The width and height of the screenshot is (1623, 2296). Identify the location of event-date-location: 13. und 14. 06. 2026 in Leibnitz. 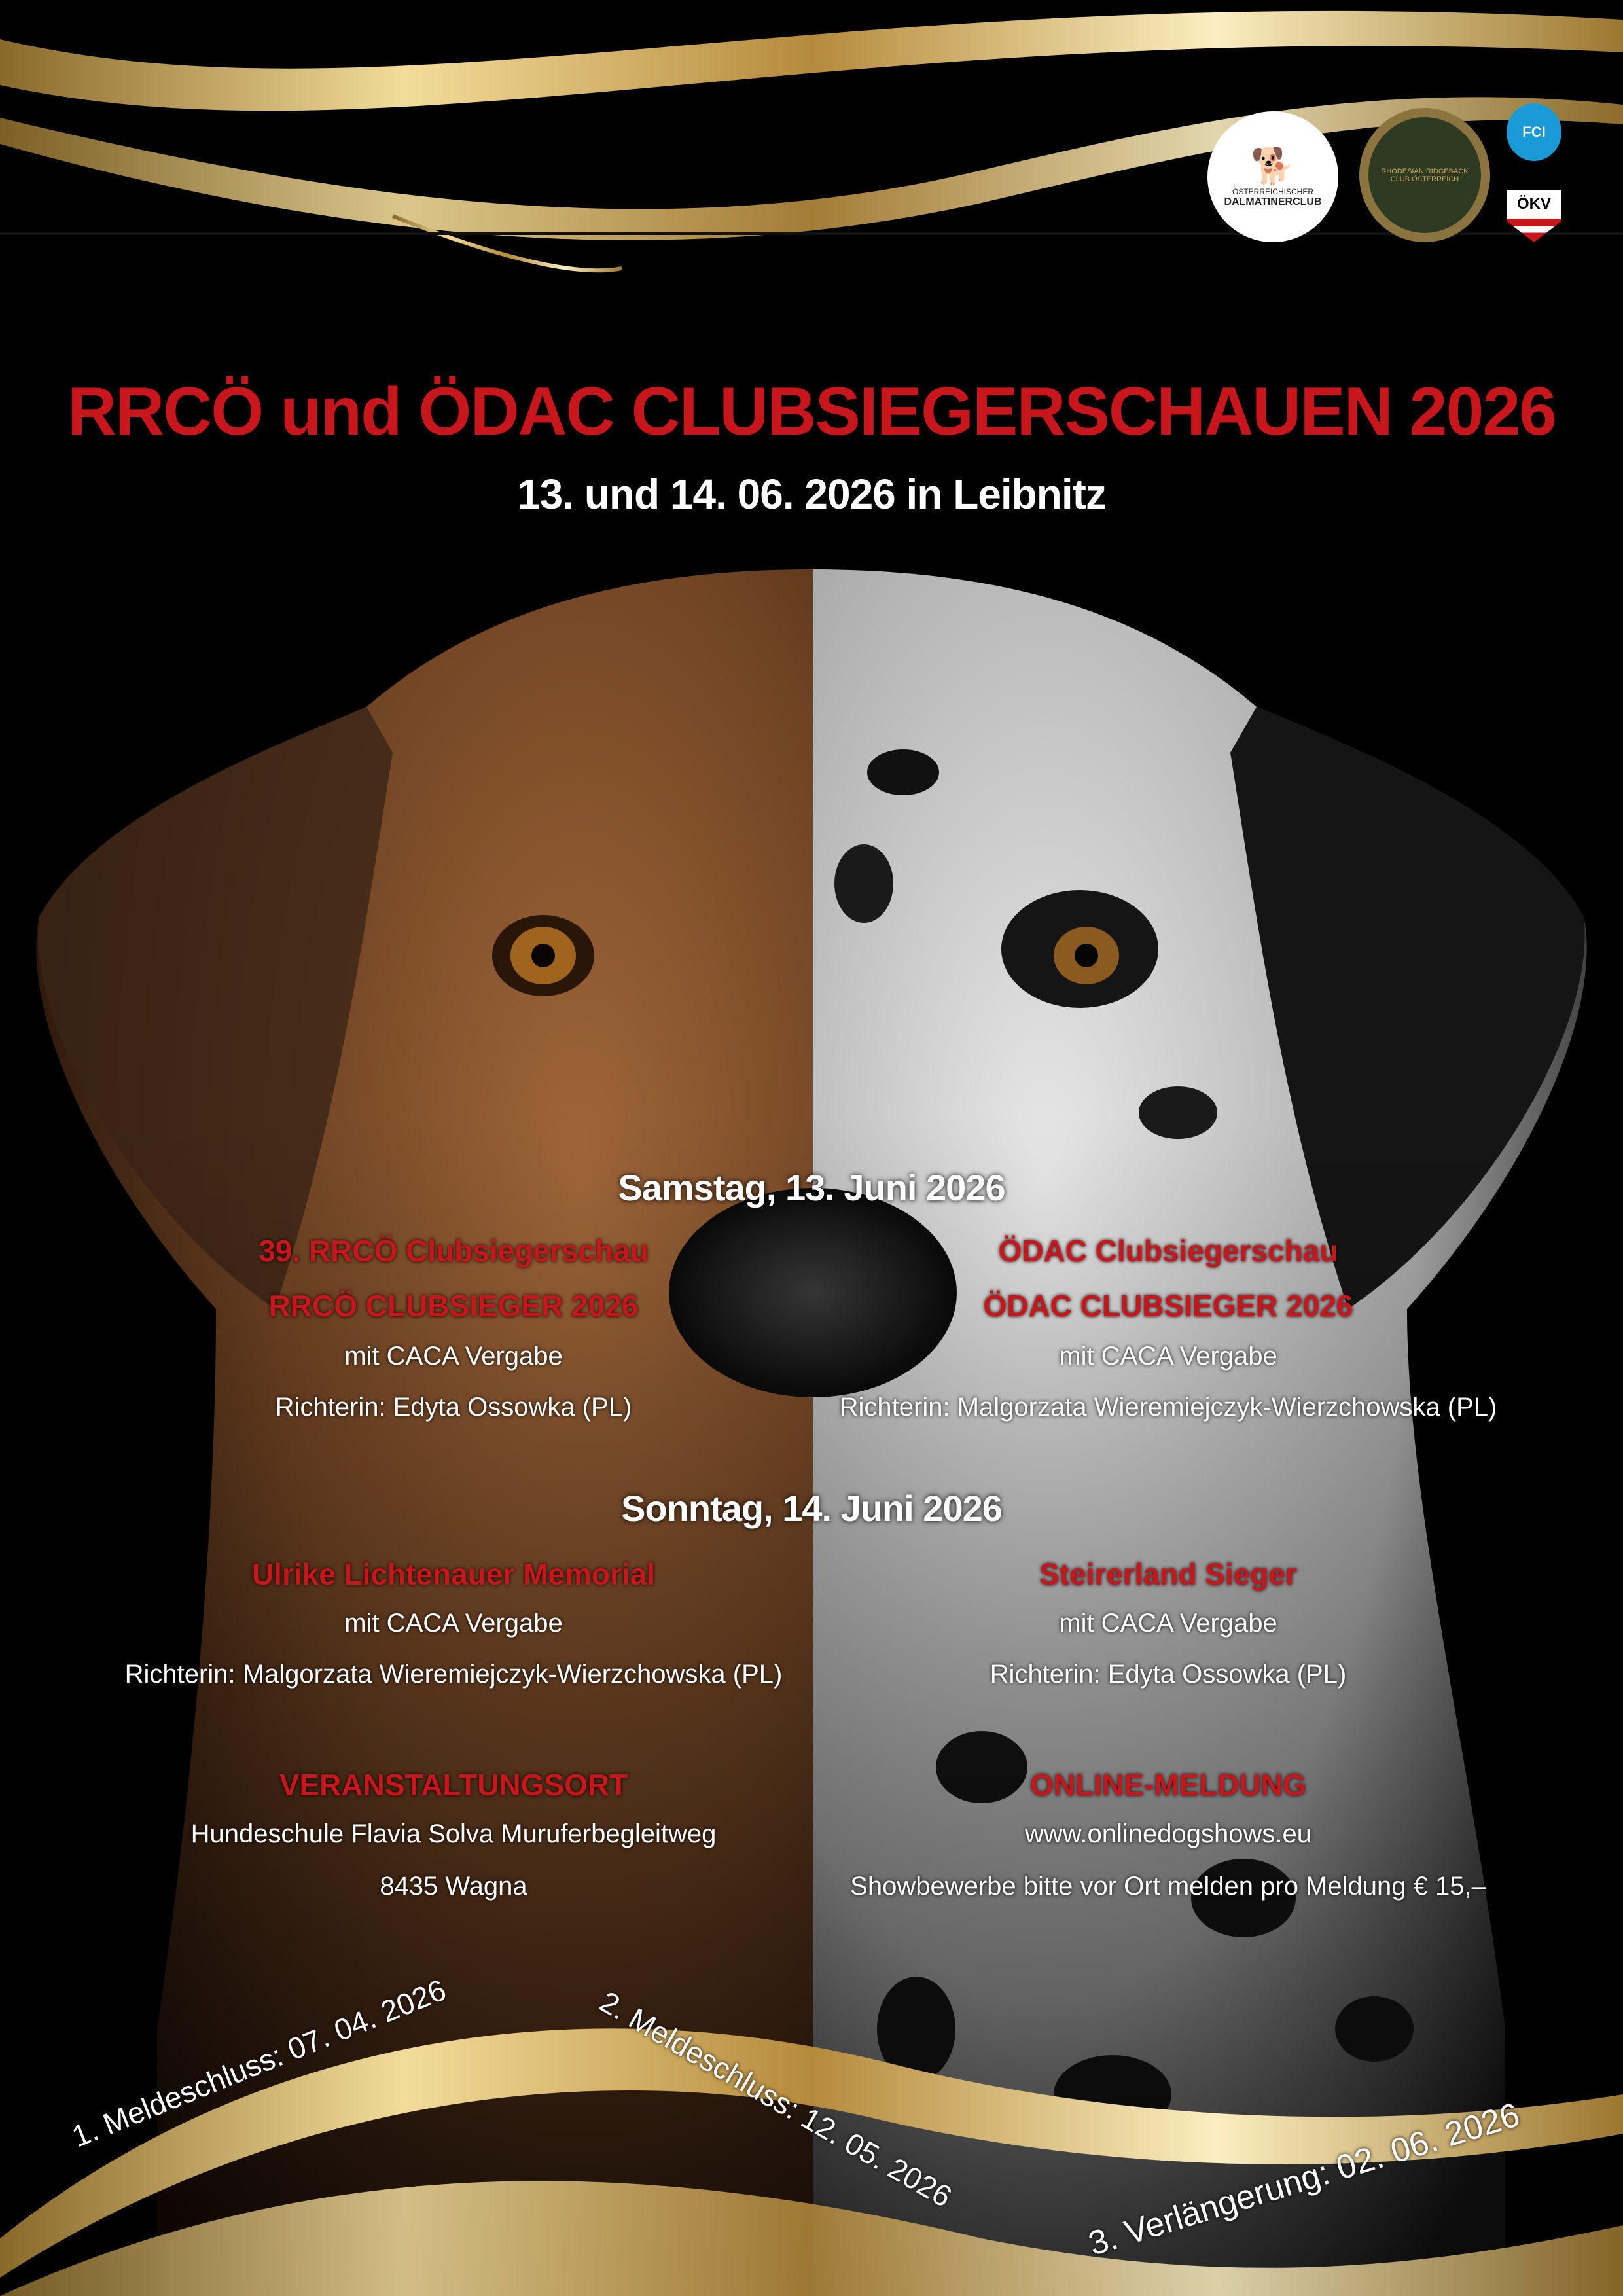
(812, 494).